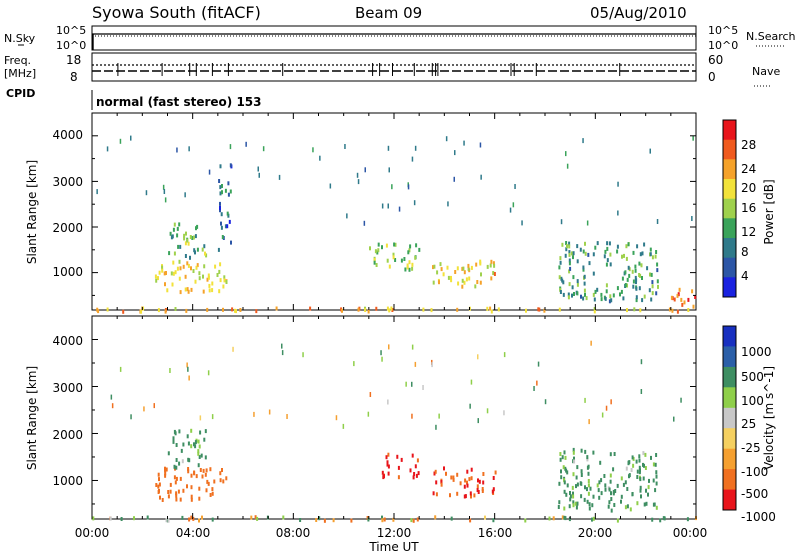  Describe the element at coordinates (748, 145) in the screenshot. I see `power-cbar-tick-28: 28` at that location.